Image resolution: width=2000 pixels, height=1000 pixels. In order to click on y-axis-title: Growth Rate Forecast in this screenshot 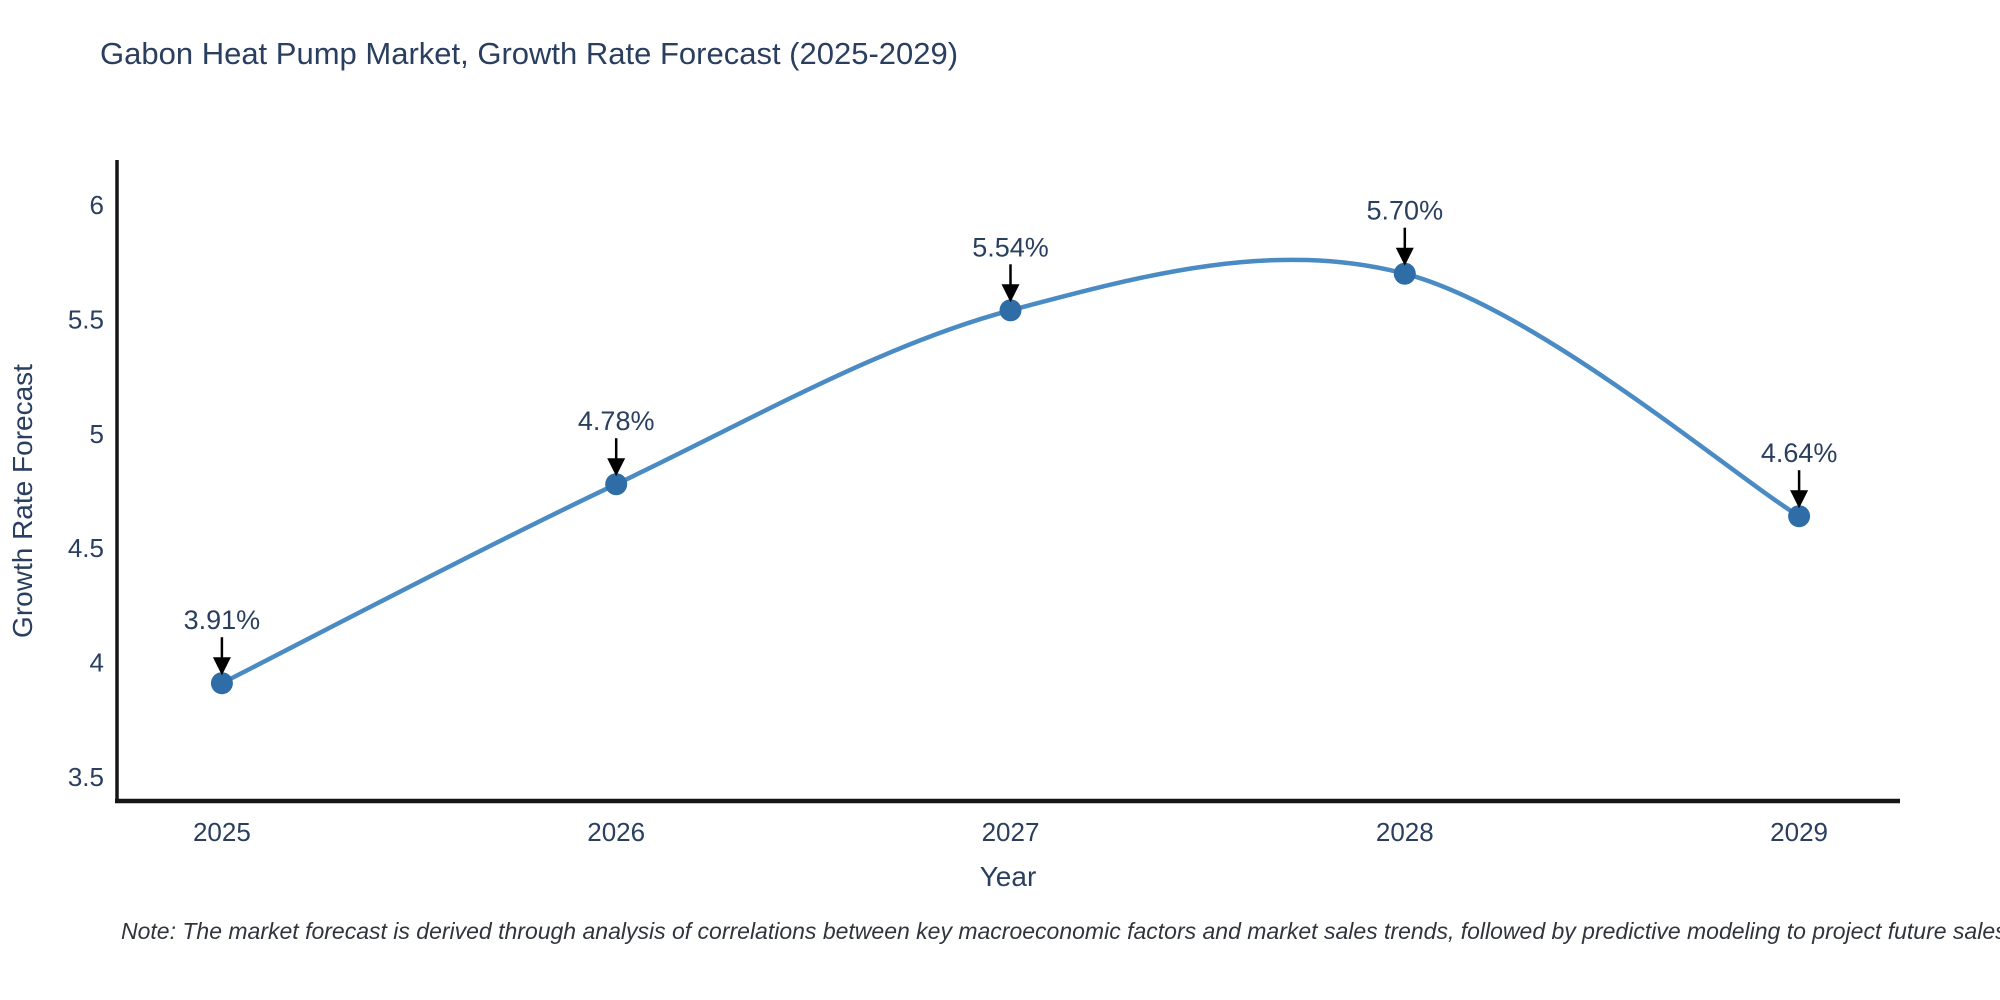, I will do `click(22, 501)`.